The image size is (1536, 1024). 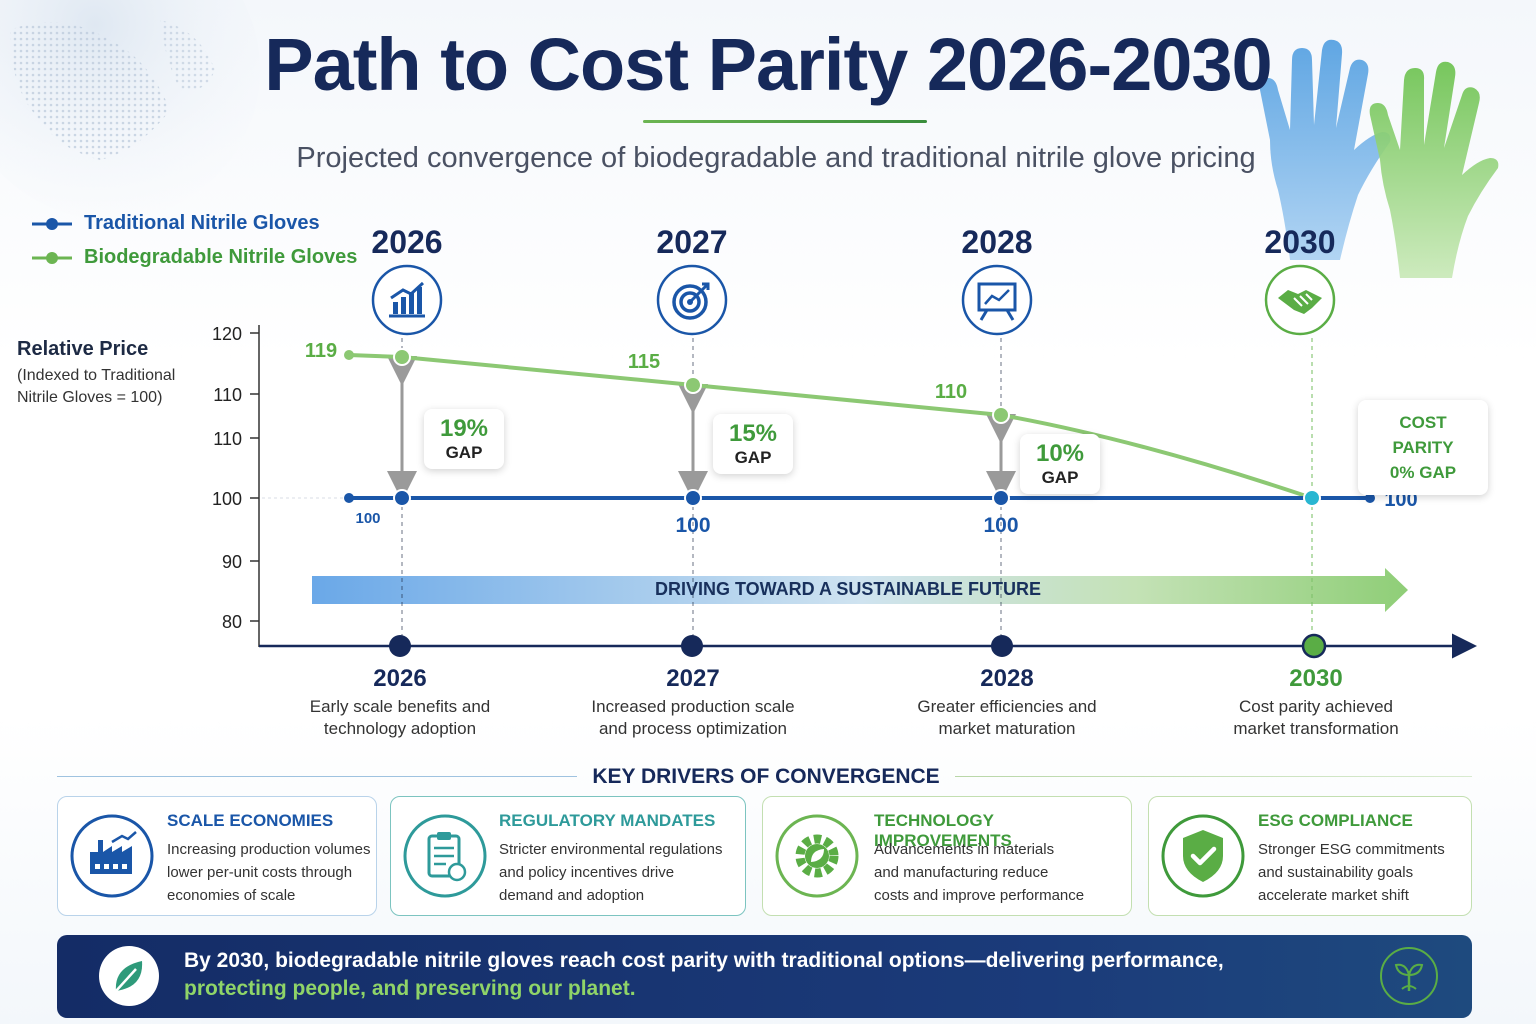 What do you see at coordinates (996, 242) in the screenshot?
I see `header-year-2028: 2028` at bounding box center [996, 242].